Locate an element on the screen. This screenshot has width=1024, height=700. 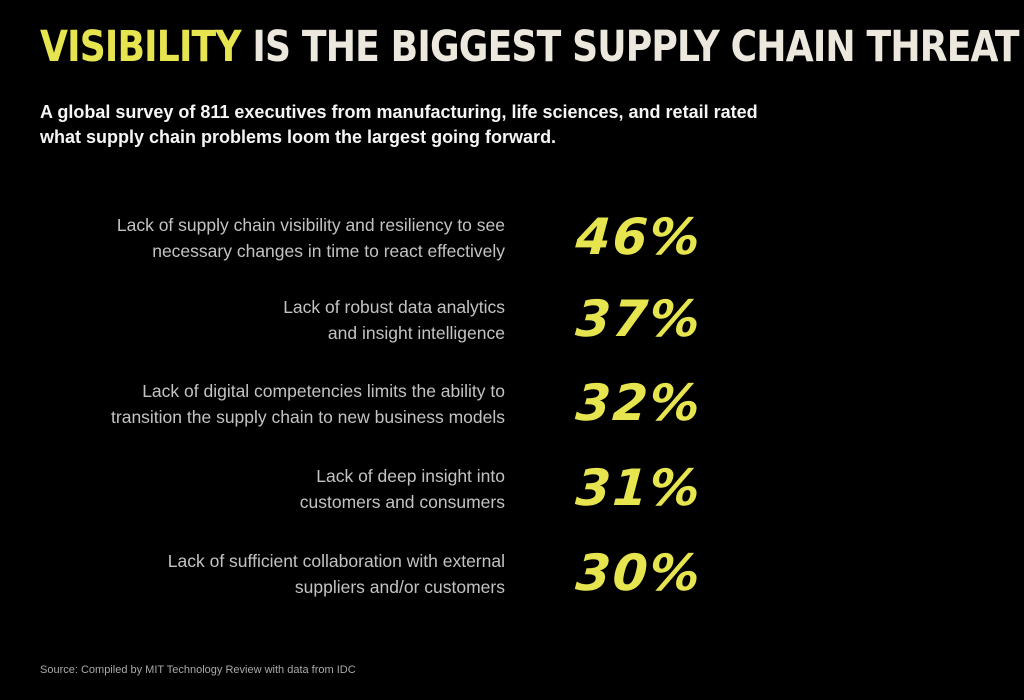
row-value-1: 46% is located at coordinates (638, 237).